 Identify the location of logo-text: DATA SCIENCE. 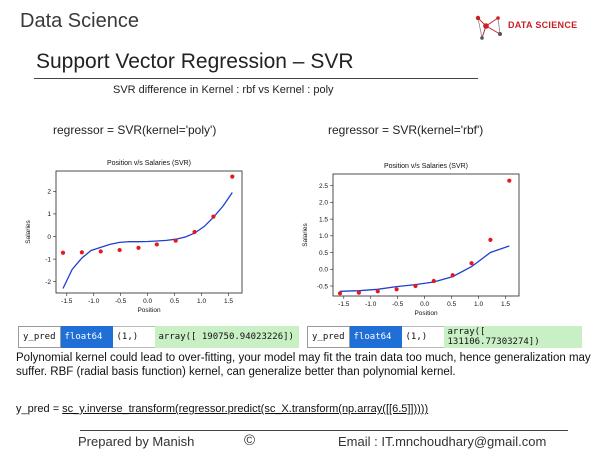
(543, 25).